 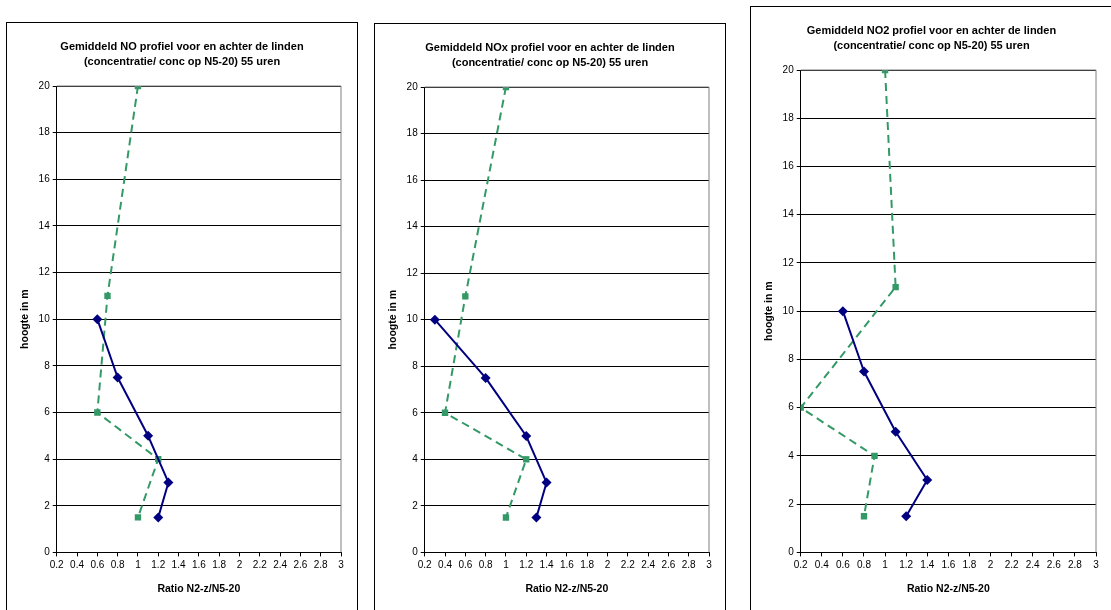 I want to click on chart-title: Gemiddeld NO2 profiel voor en achter de linden (concentratie/ conc op N5-20) 55 uren, so click(x=931, y=38).